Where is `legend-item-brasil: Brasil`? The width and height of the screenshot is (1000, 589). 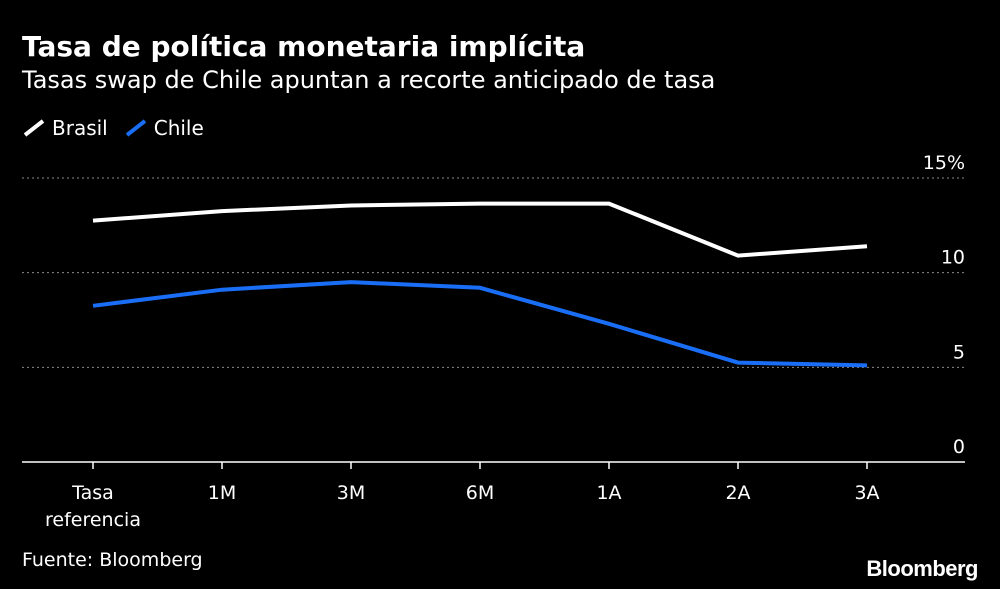 legend-item-brasil: Brasil is located at coordinates (65, 128).